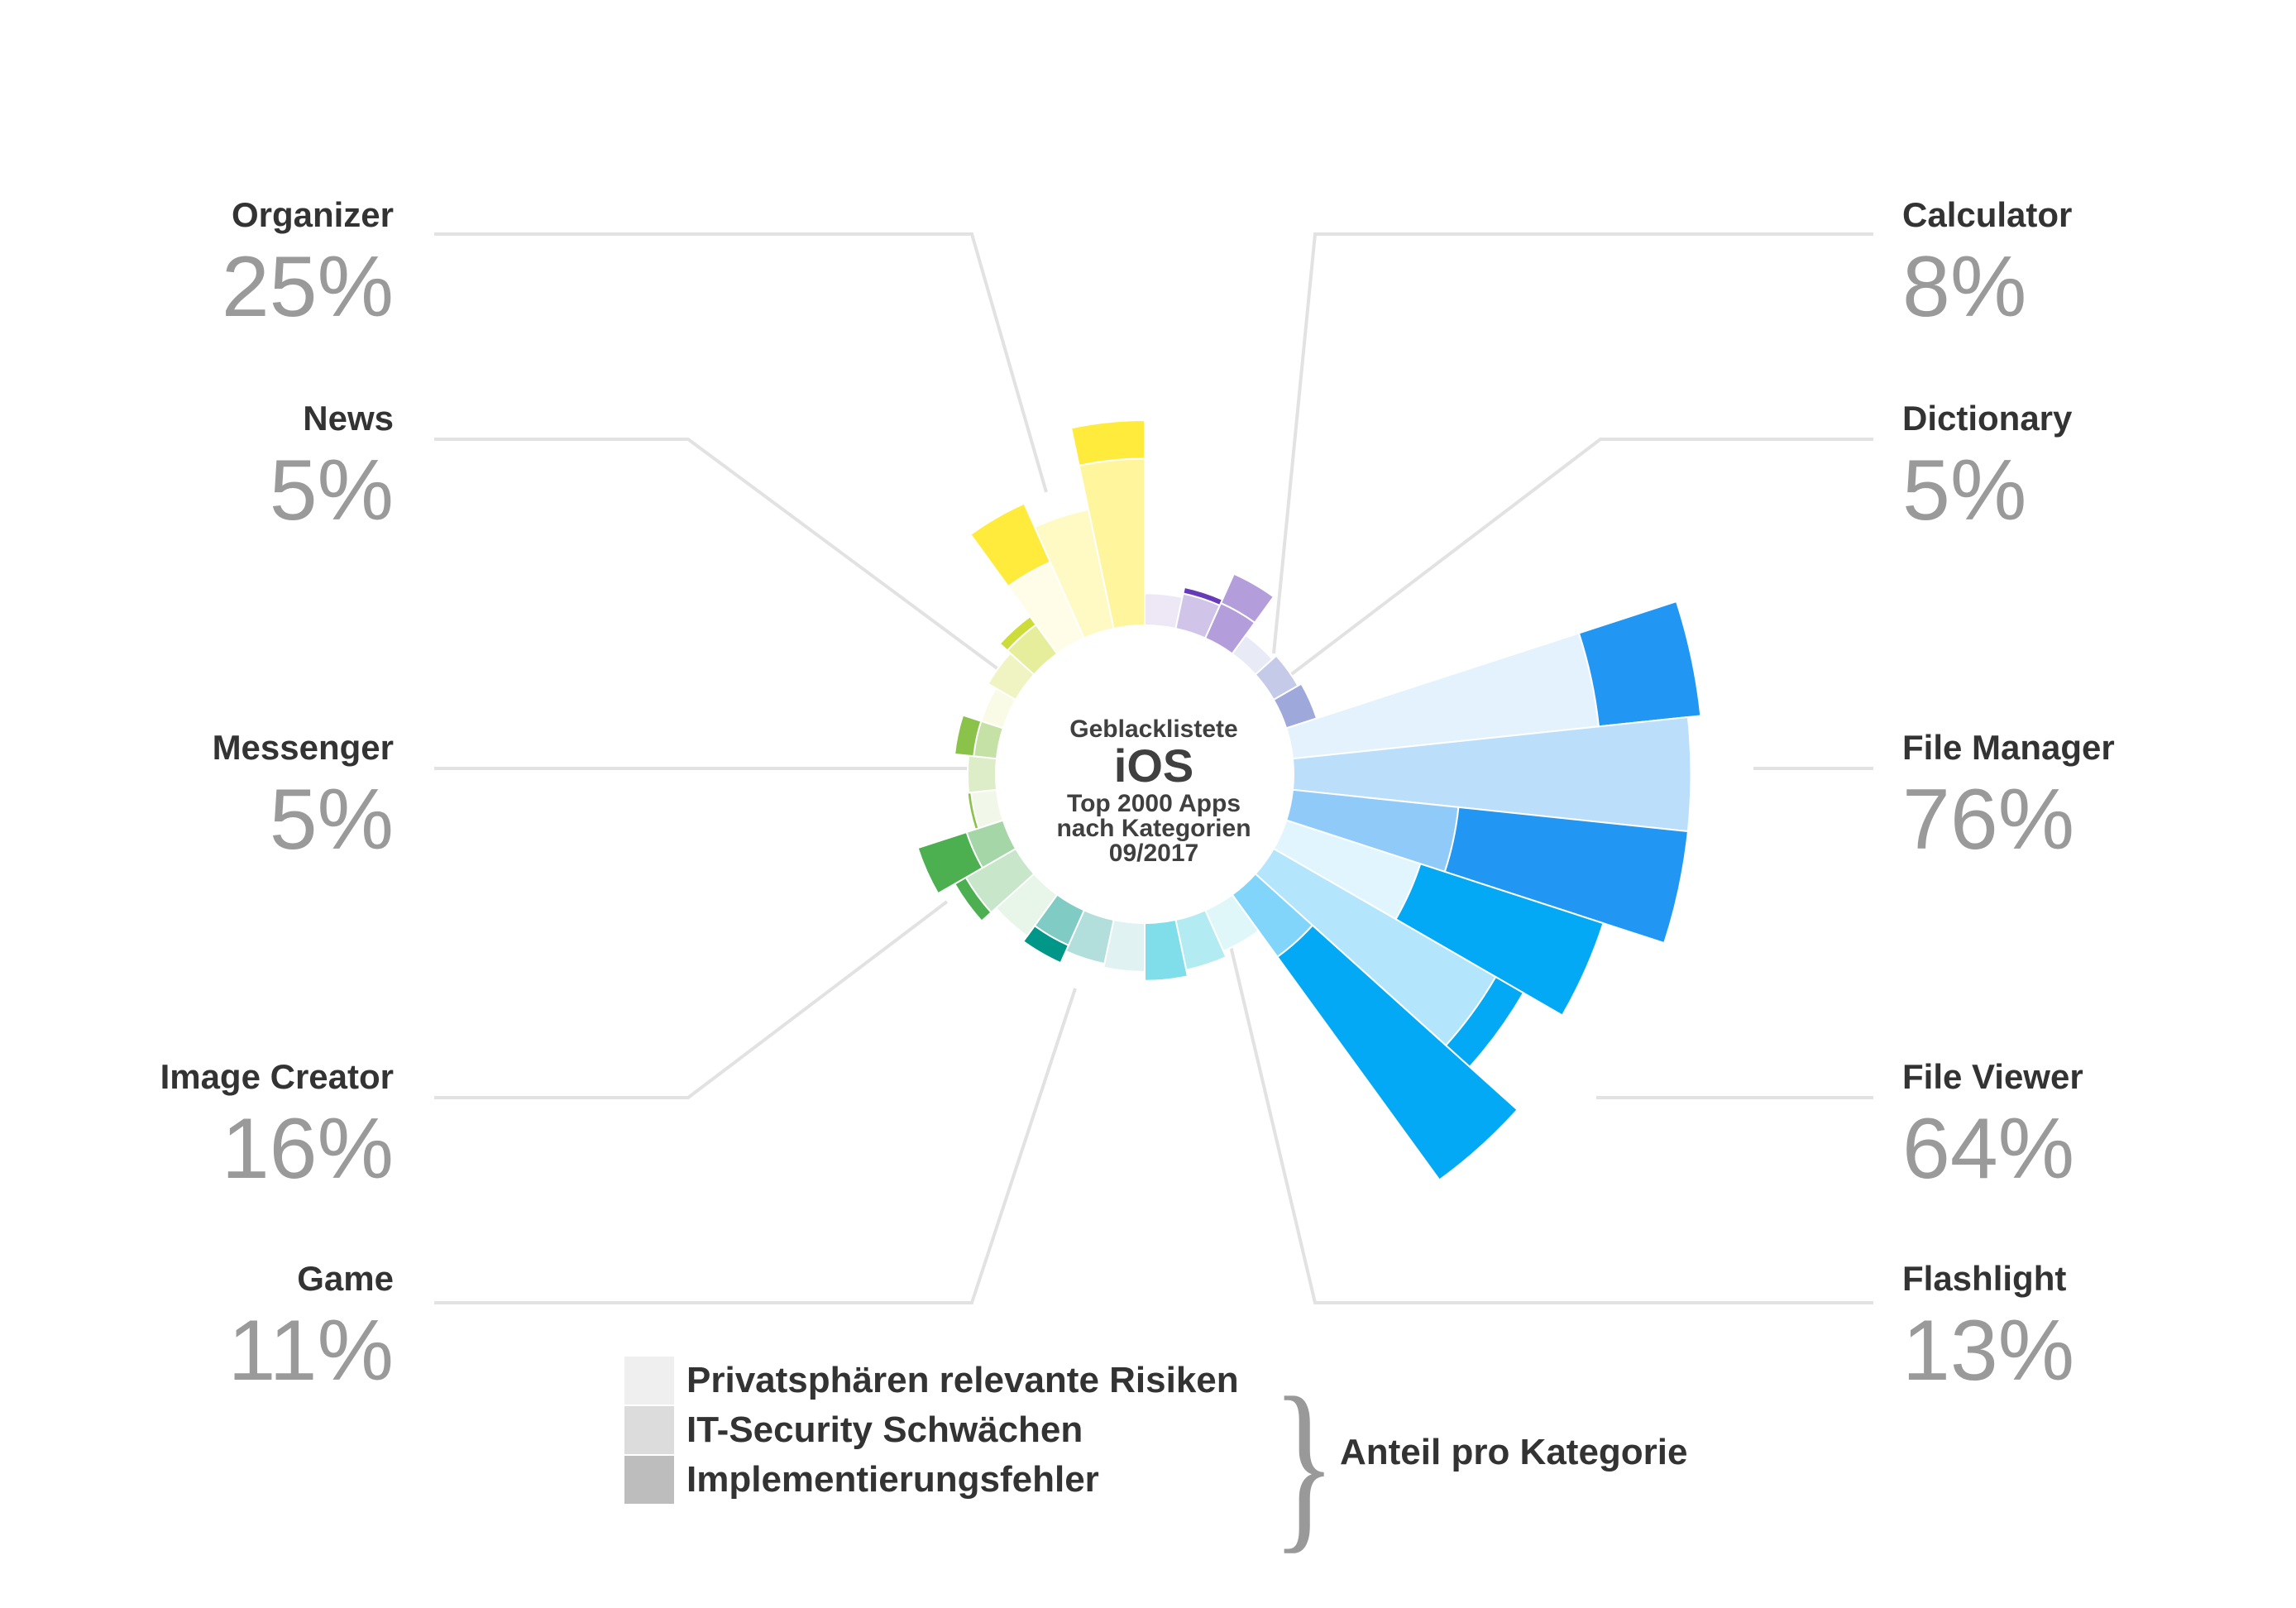 This screenshot has width=2296, height=1608. I want to click on label-game: Game, so click(345, 1278).